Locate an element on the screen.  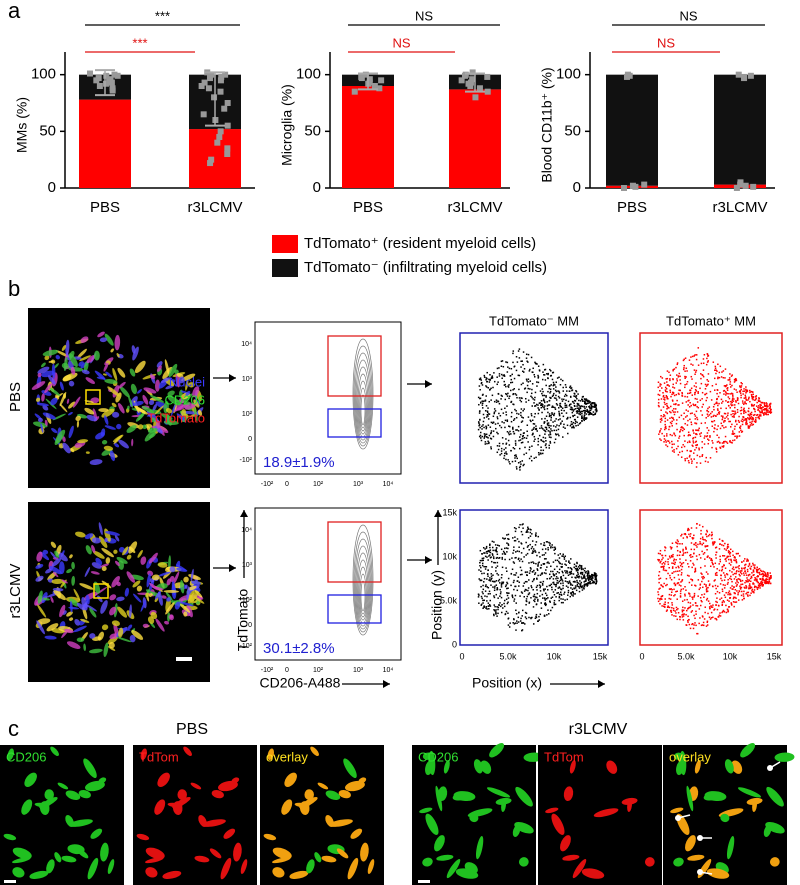
flow-y-tick: -10² is located at coordinates (246, 460).